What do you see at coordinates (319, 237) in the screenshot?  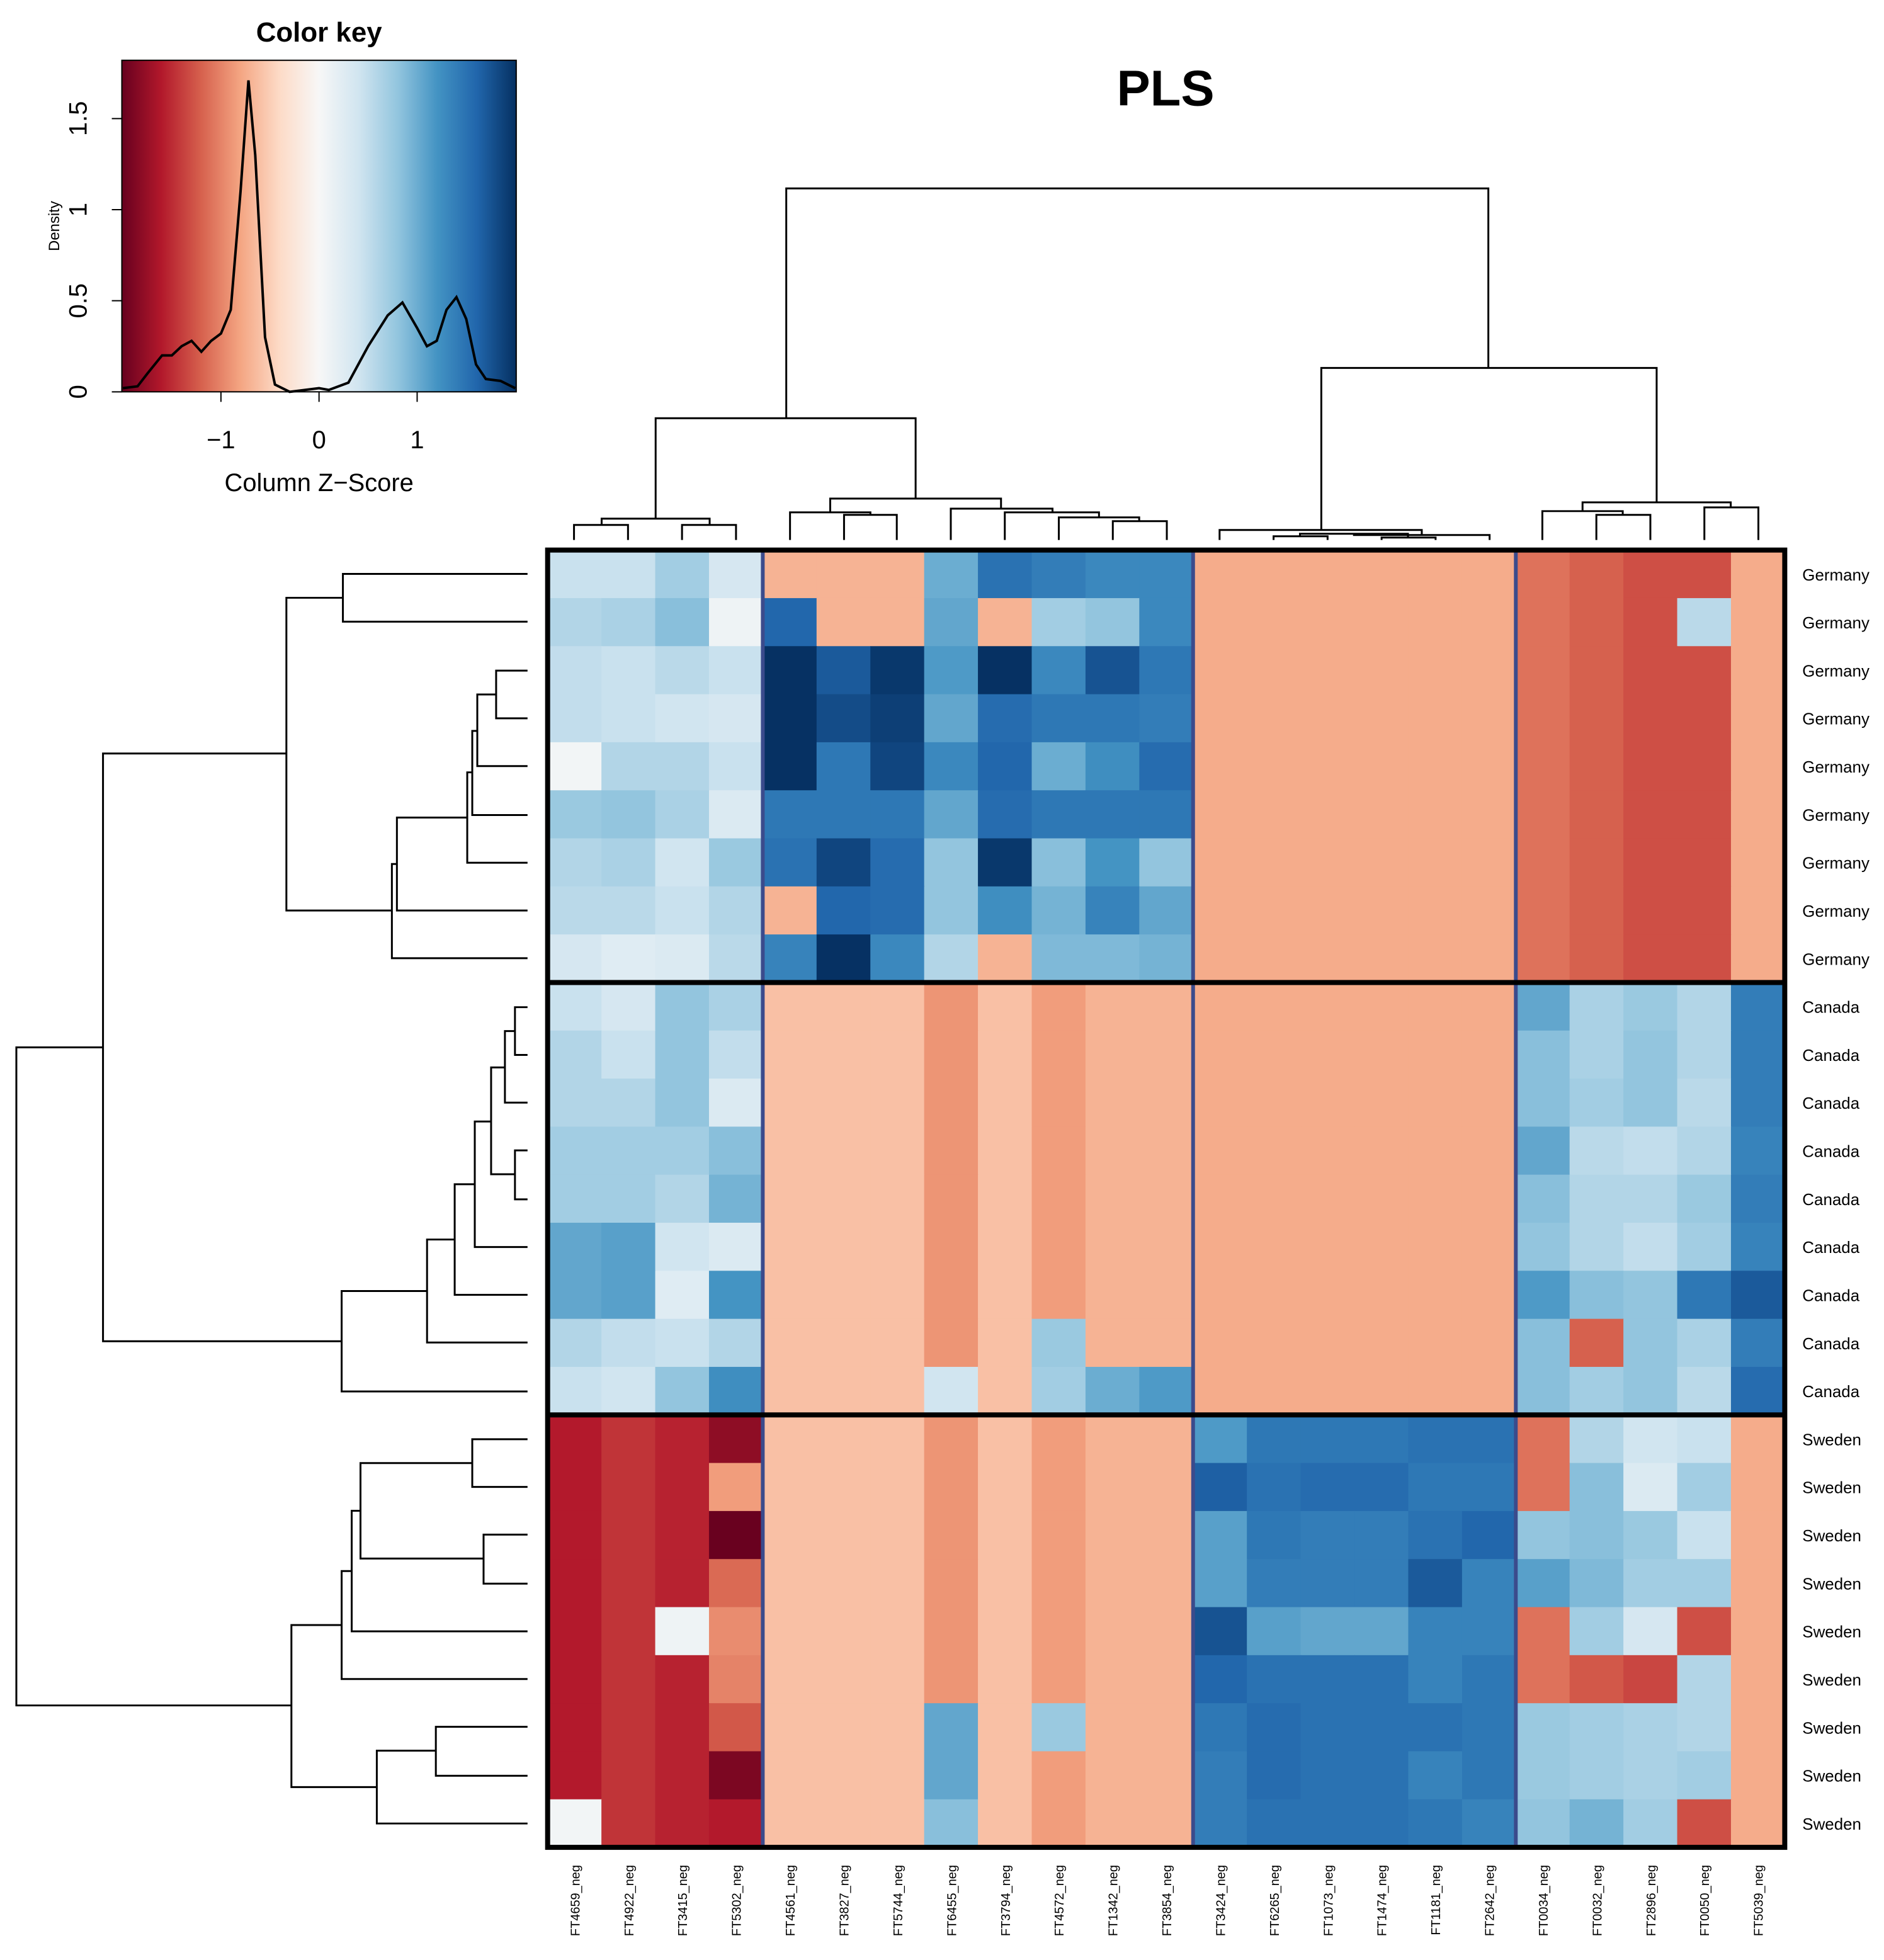 I see `density-line` at bounding box center [319, 237].